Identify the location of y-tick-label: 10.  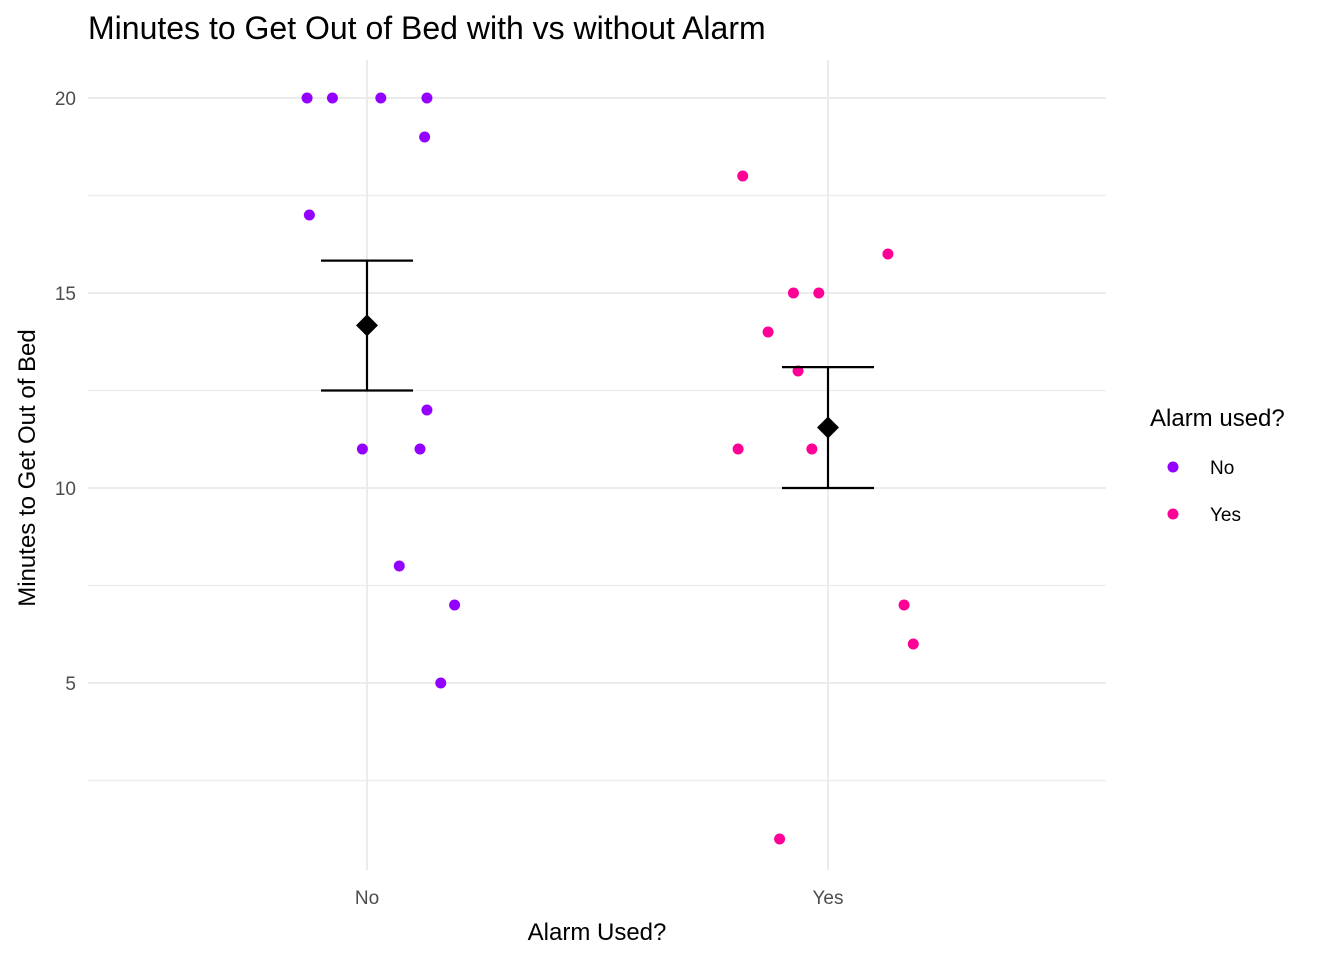
(65, 489).